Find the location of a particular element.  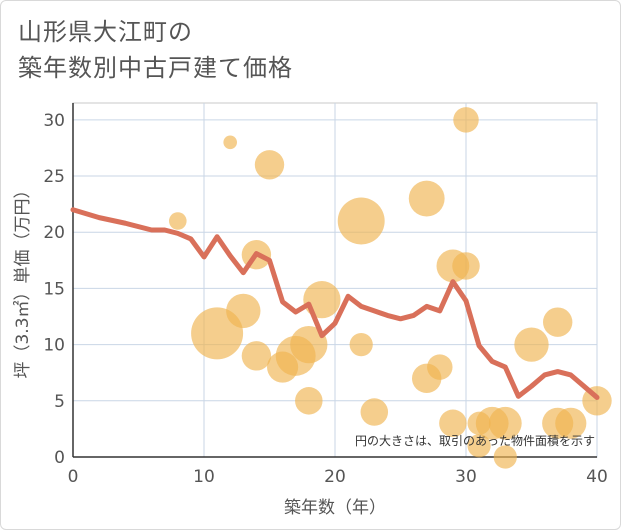

y-axis-label: 坪（3.3㎡）単価（万円） is located at coordinates (23, 279).